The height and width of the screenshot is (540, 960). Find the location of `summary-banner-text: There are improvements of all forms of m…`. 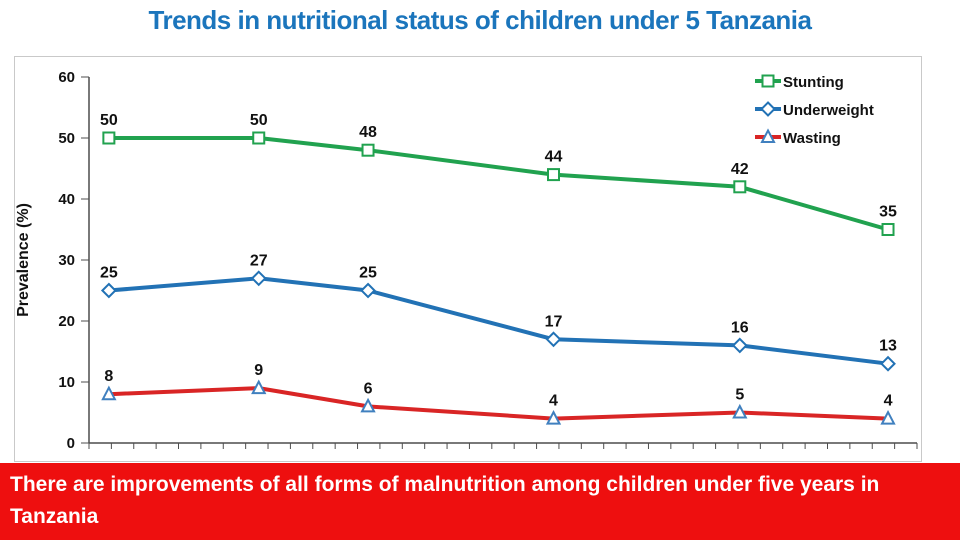

summary-banner-text: There are improvements of all forms of m… is located at coordinates (445, 500).